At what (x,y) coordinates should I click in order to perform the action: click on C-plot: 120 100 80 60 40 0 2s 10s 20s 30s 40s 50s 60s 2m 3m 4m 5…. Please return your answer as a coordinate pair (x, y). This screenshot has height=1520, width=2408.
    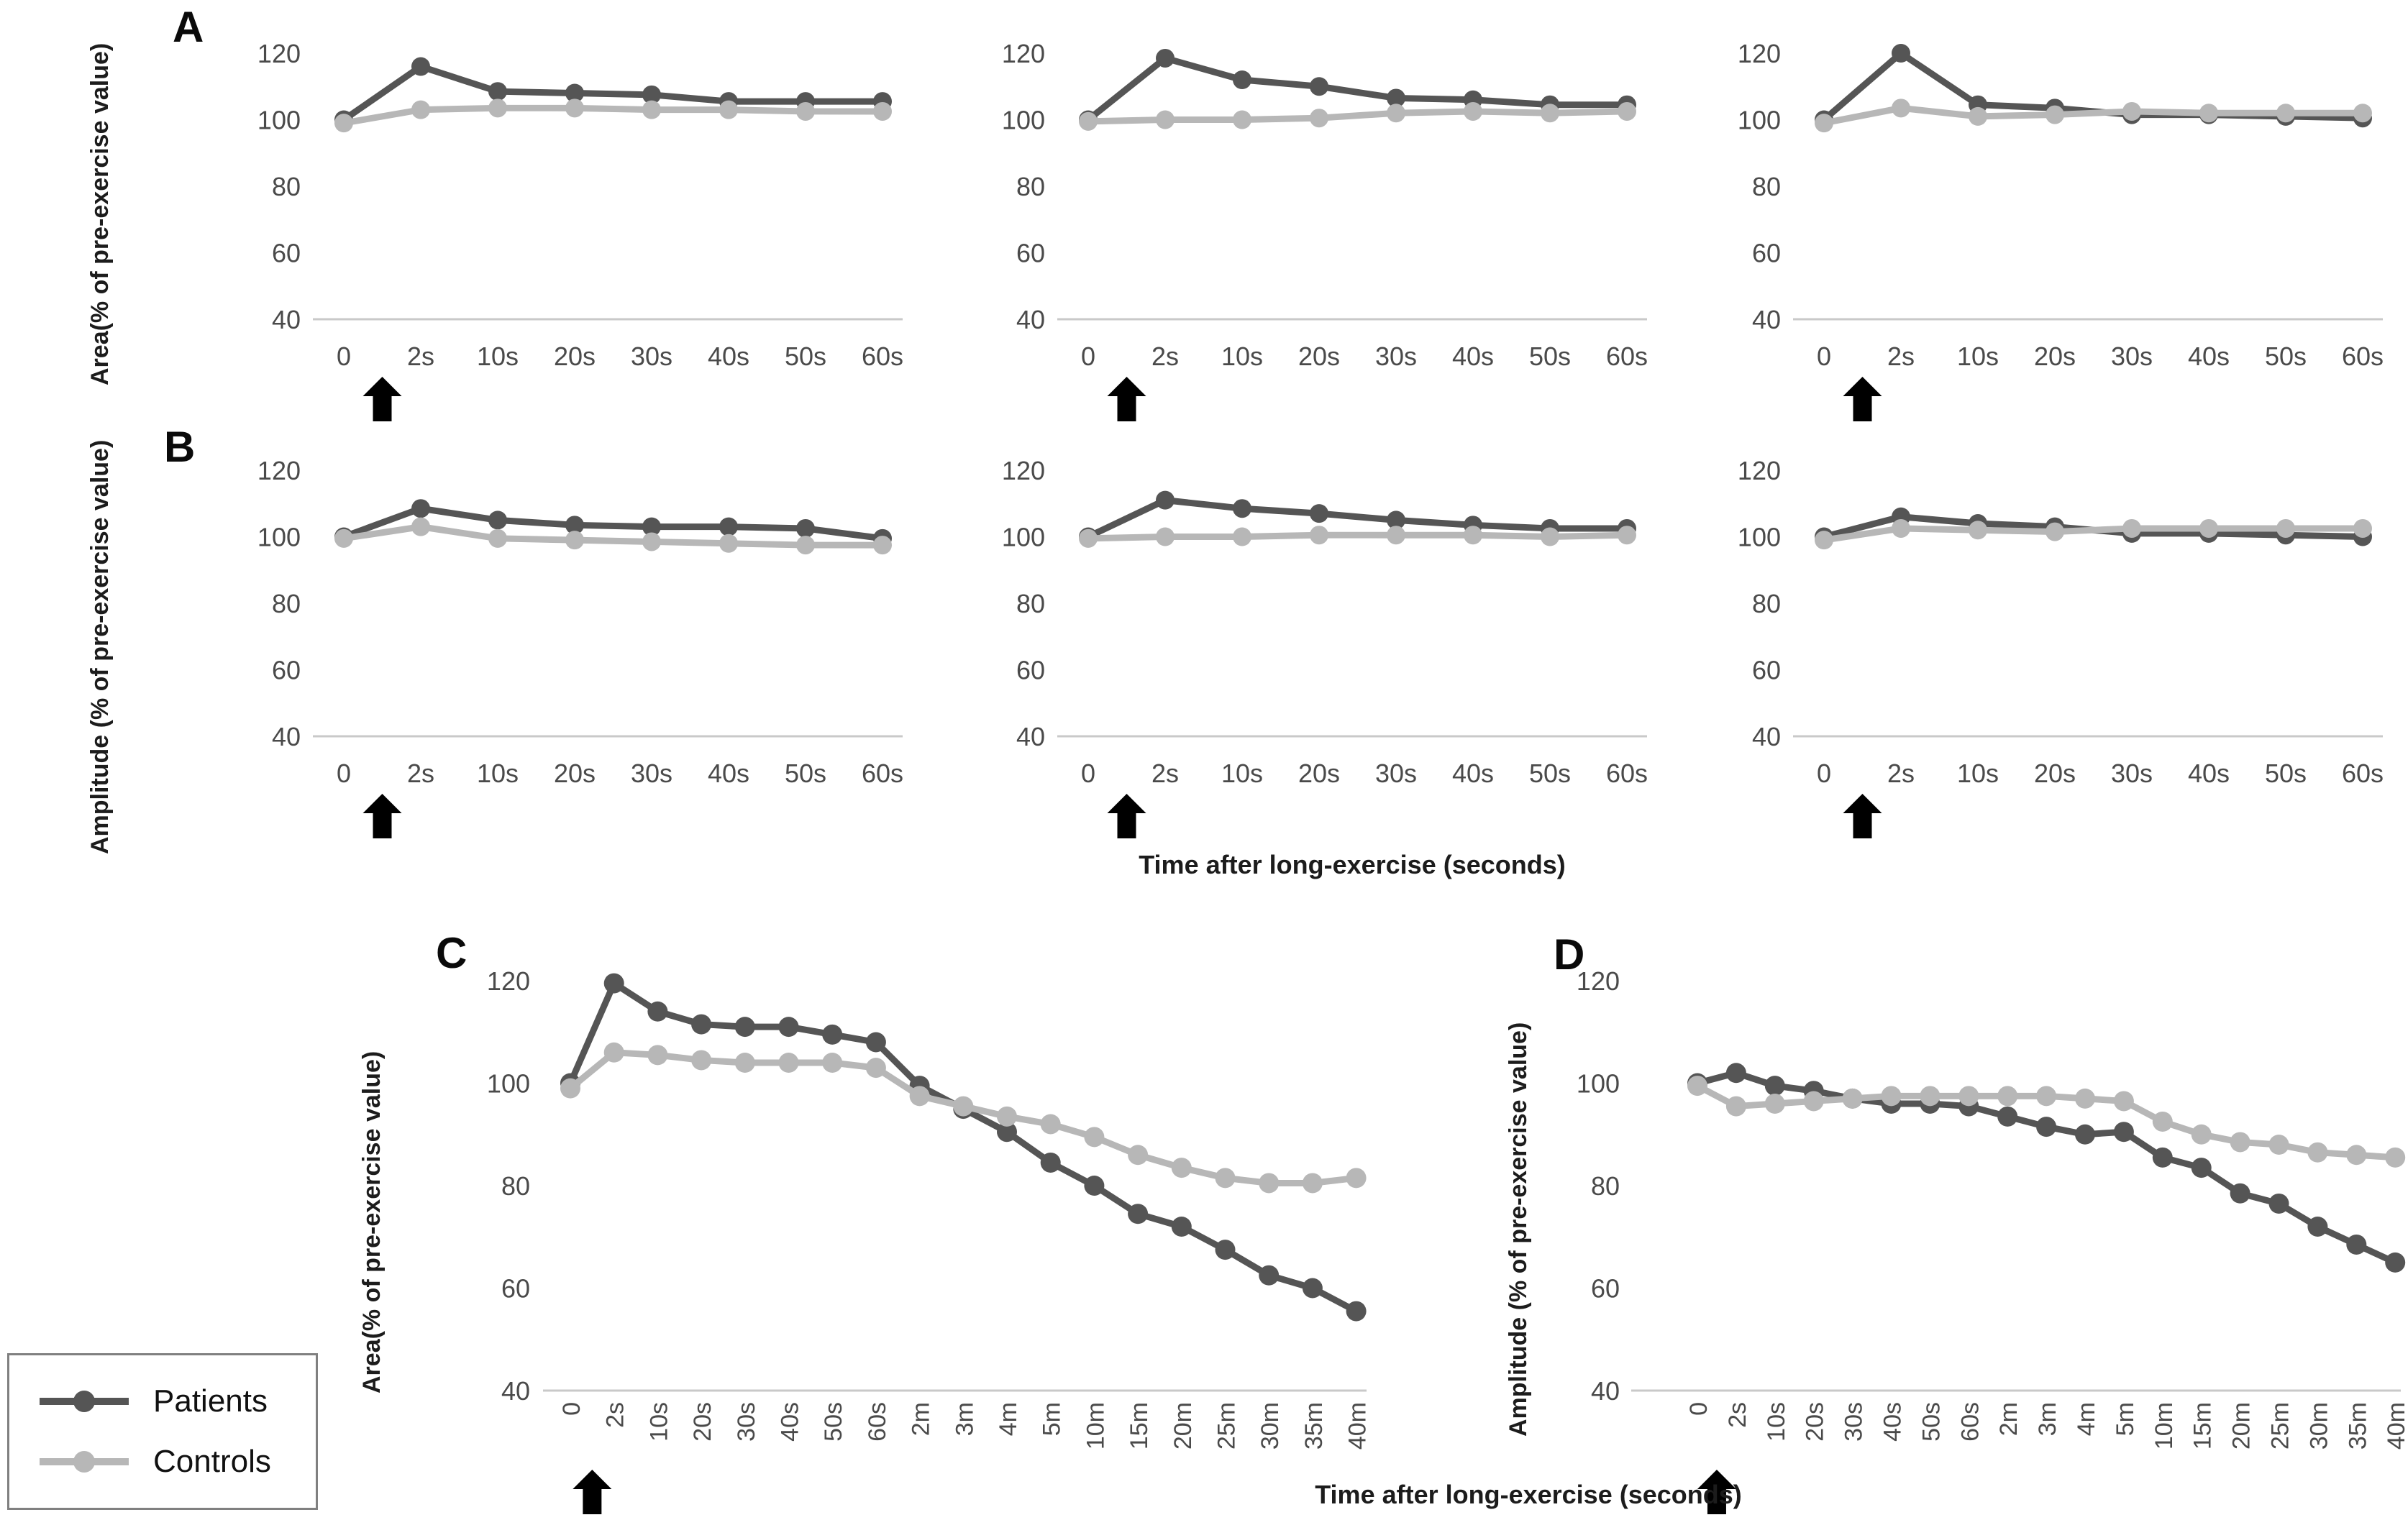
    Looking at the image, I should click on (929, 1240).